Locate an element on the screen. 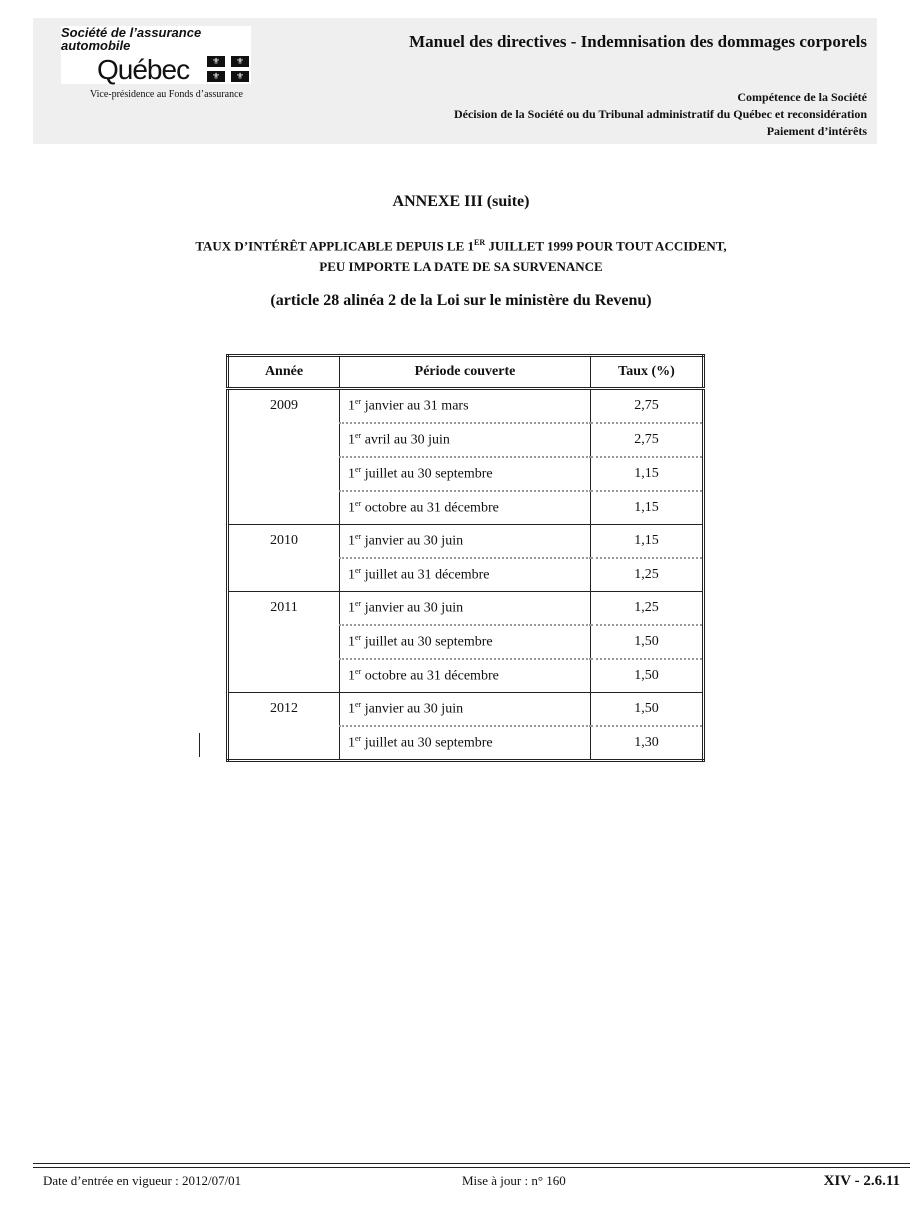 This screenshot has width=922, height=1225. period-cell: 1er avril au 30 juin is located at coordinates (465, 440).